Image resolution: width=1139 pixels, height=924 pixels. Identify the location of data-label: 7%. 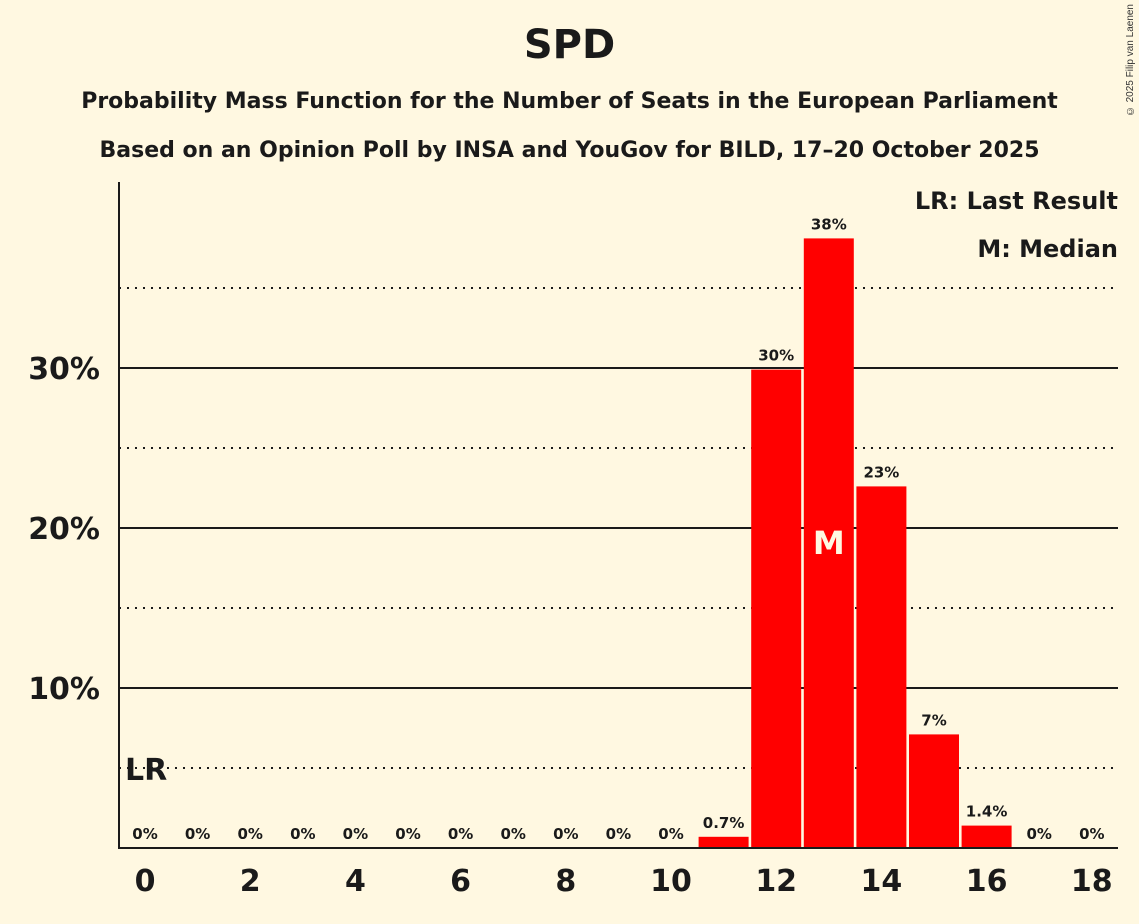
(933, 720).